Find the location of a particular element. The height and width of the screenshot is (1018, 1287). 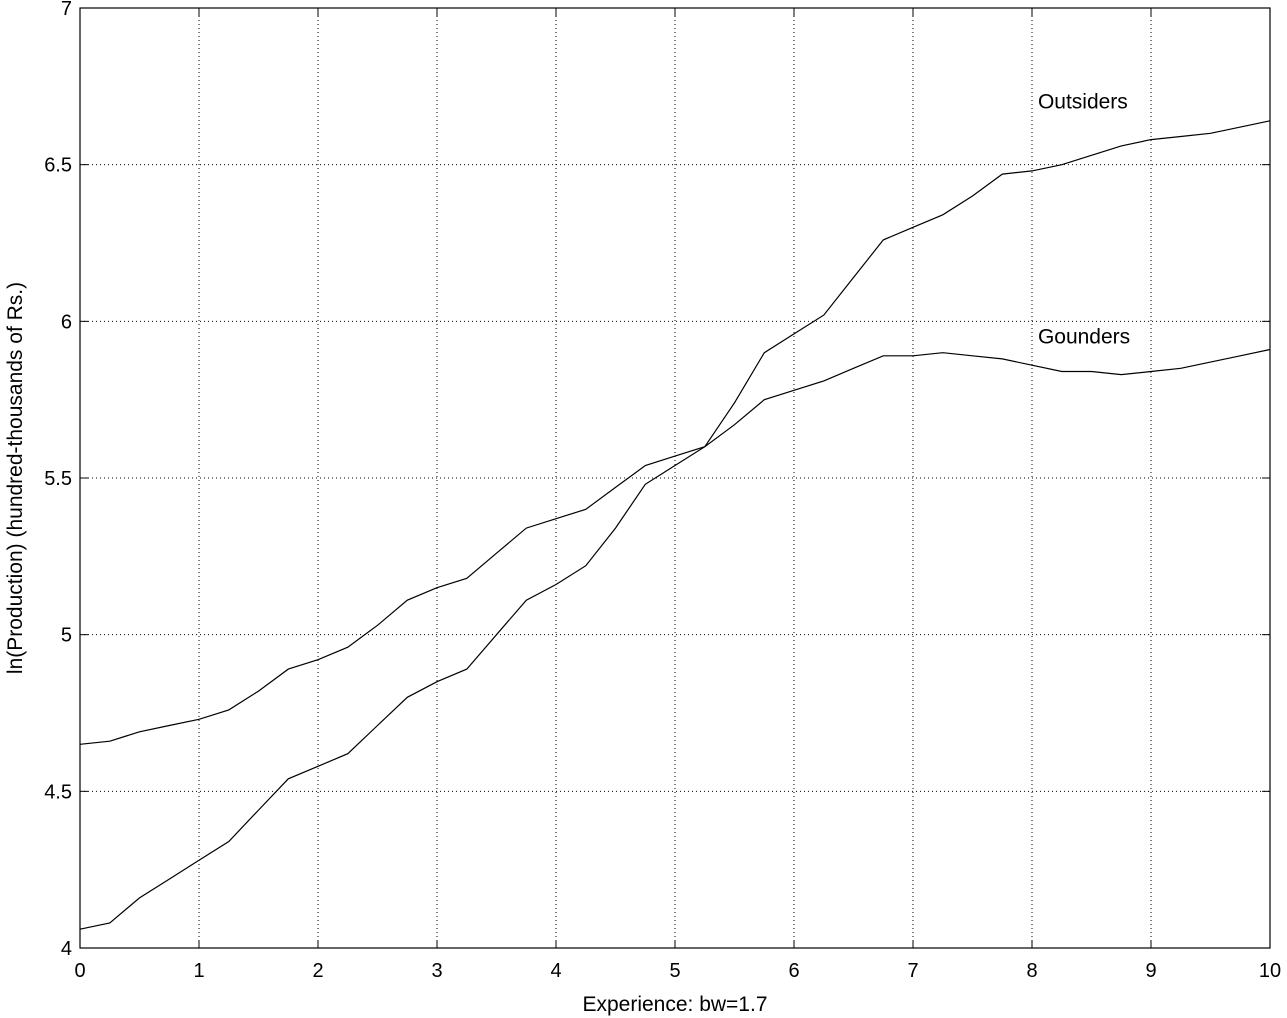

y-tick-label: 5 is located at coordinates (66, 636).